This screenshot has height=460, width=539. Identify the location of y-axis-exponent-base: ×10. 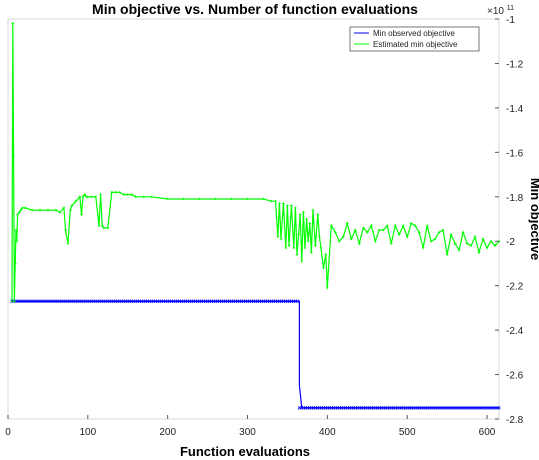
(495, 11).